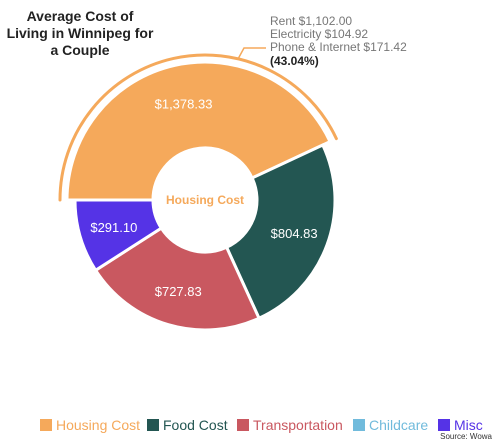 This screenshot has height=447, width=500. What do you see at coordinates (399, 425) in the screenshot?
I see `legend-label-childcare: Childcare` at bounding box center [399, 425].